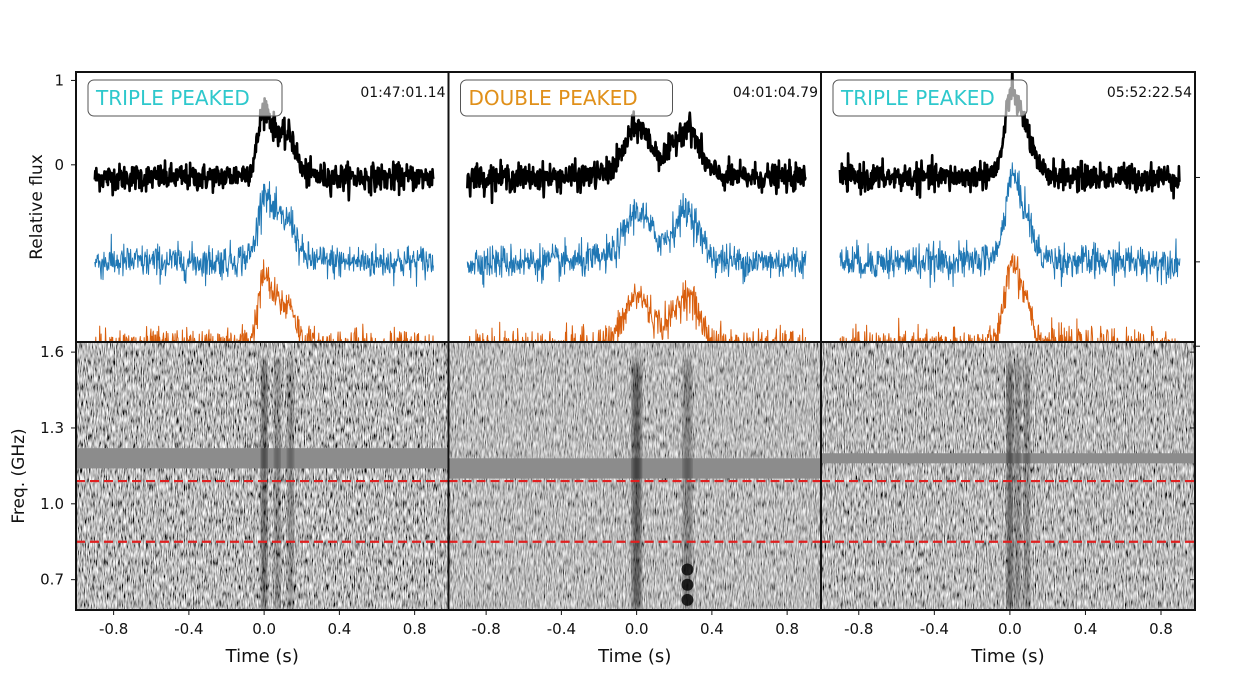 The width and height of the screenshot is (1250, 700). Describe the element at coordinates (52, 428) in the screenshot. I see `y-tick-label: 1.3` at that location.